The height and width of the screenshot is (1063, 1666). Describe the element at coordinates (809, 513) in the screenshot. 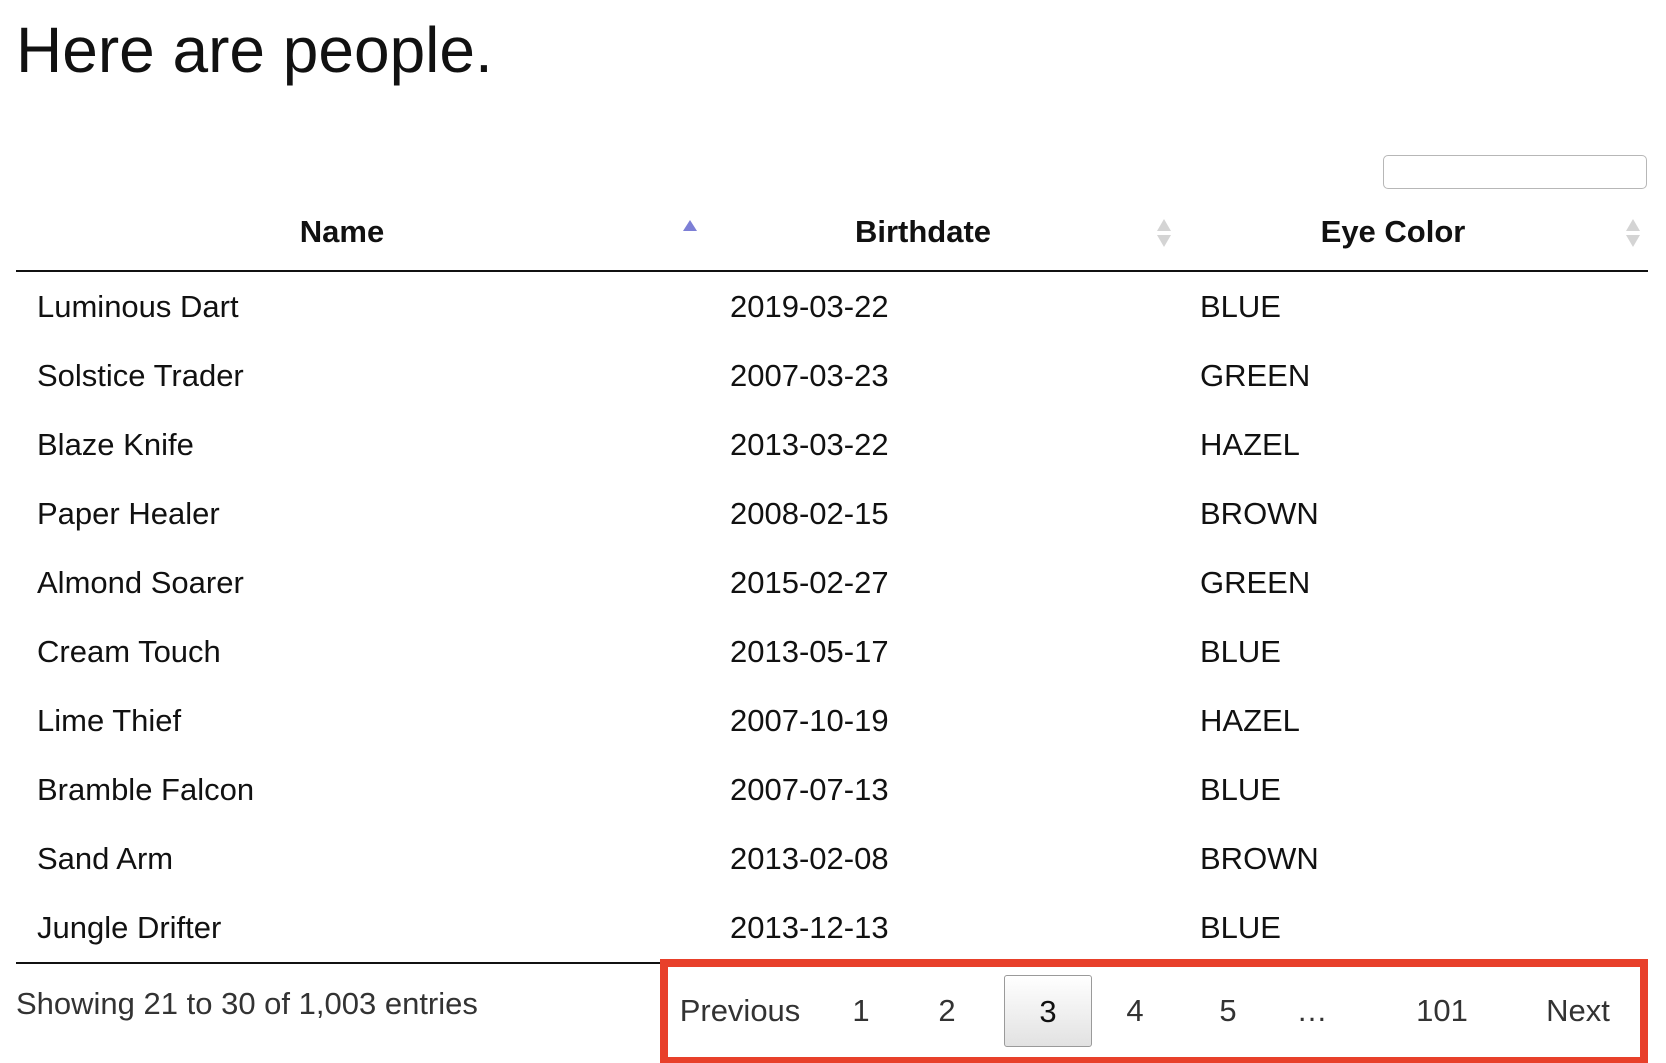

I see `cell-birthdate: 2008-02-15` at that location.